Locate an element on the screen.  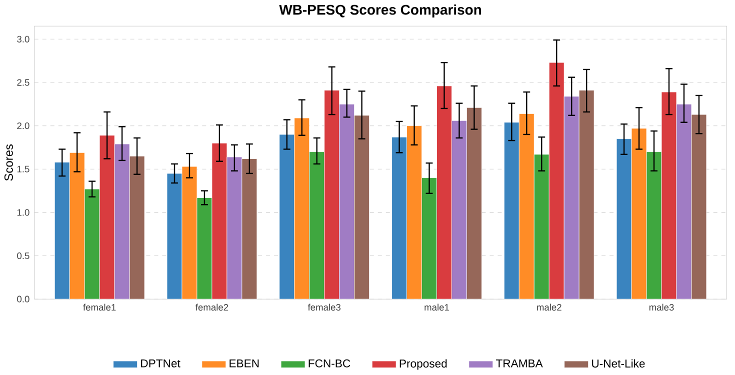
legend-label: FCN-BC is located at coordinates (329, 364).